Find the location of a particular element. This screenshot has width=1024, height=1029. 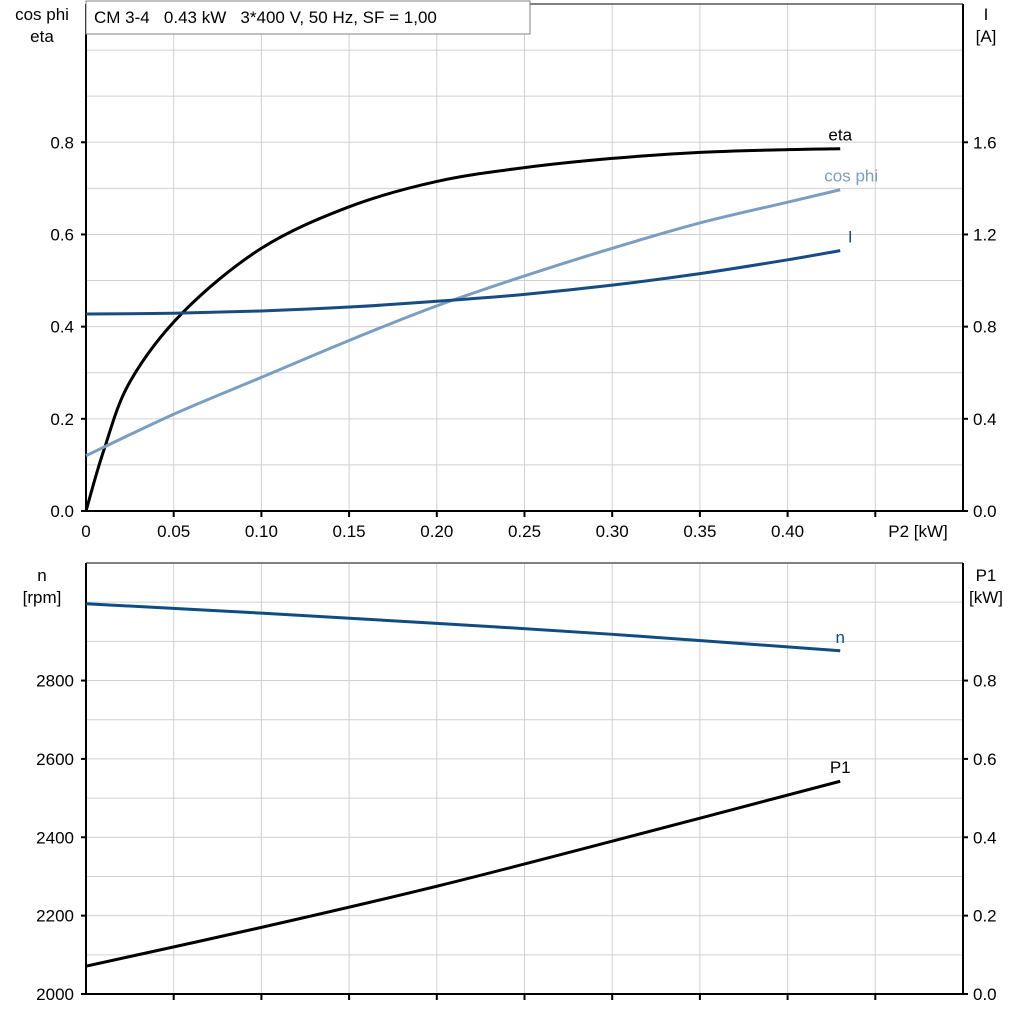

y-tick-label-right: 1.2 is located at coordinates (985, 234).